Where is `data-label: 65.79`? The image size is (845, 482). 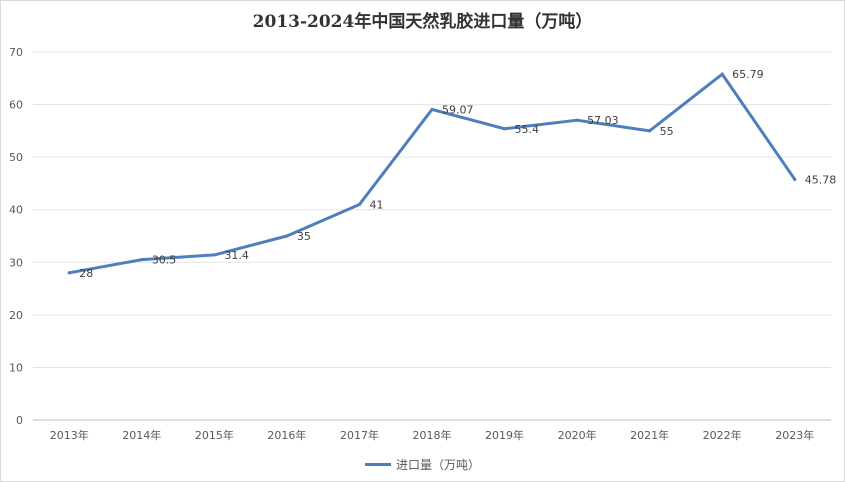 data-label: 65.79 is located at coordinates (748, 74).